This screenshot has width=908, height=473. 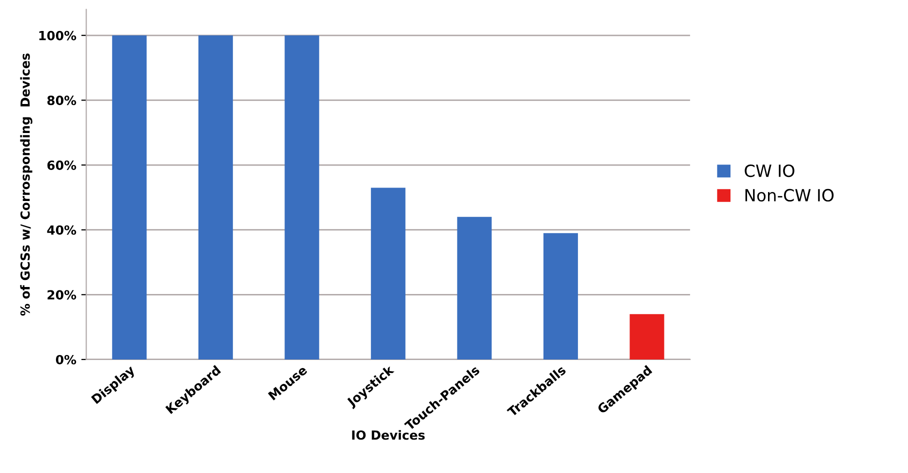 I want to click on y-tick-label: 80%, so click(x=61, y=101).